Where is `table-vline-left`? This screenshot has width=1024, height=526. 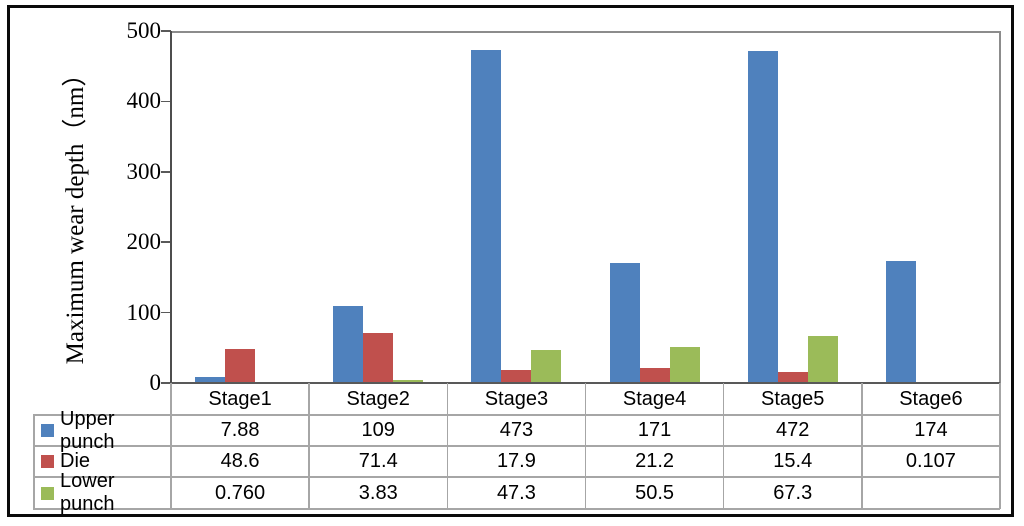 table-vline-left is located at coordinates (34, 462).